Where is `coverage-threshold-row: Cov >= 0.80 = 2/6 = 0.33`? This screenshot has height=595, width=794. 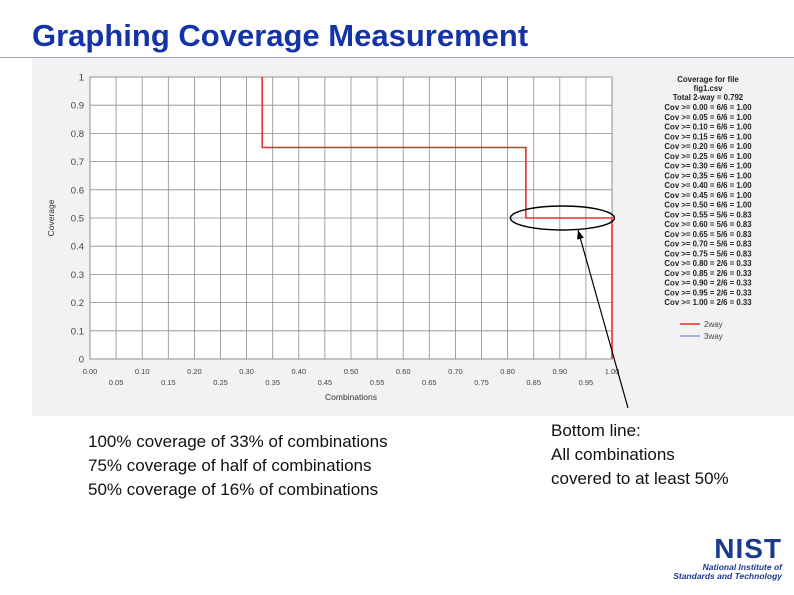
coverage-threshold-row: Cov >= 0.80 = 2/6 = 0.33 is located at coordinates (708, 263).